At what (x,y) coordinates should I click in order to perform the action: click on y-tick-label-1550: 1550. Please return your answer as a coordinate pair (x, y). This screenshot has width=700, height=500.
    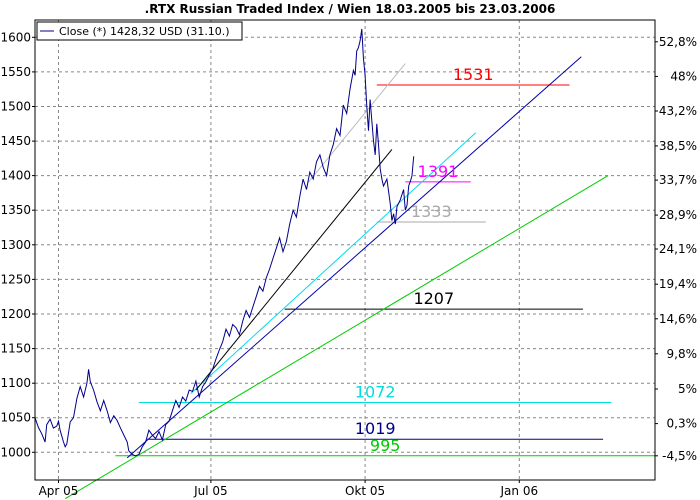
    Looking at the image, I should click on (15, 72).